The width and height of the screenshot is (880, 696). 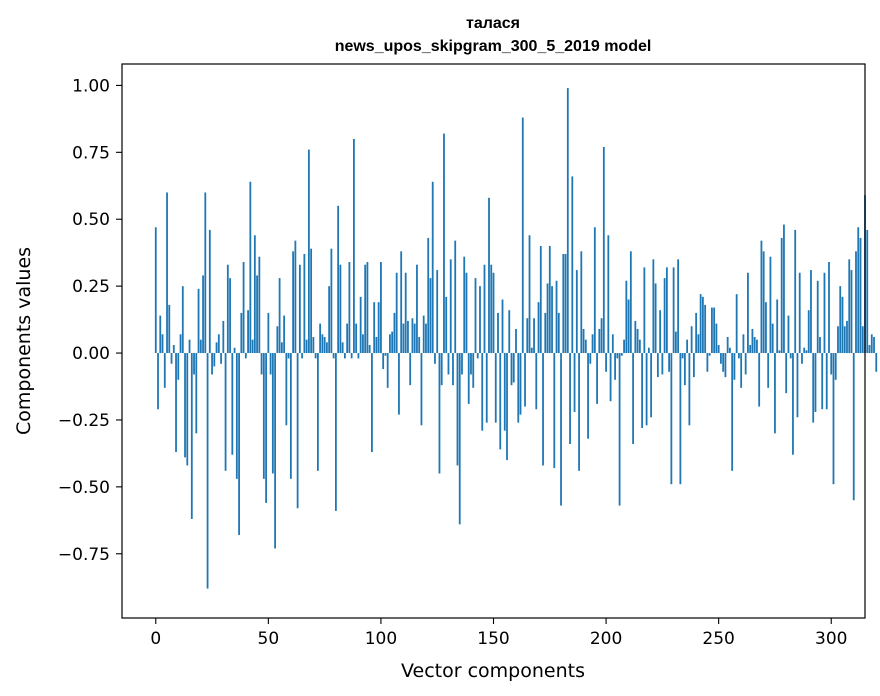 I want to click on y-tick-label: −0.75, so click(x=84, y=555).